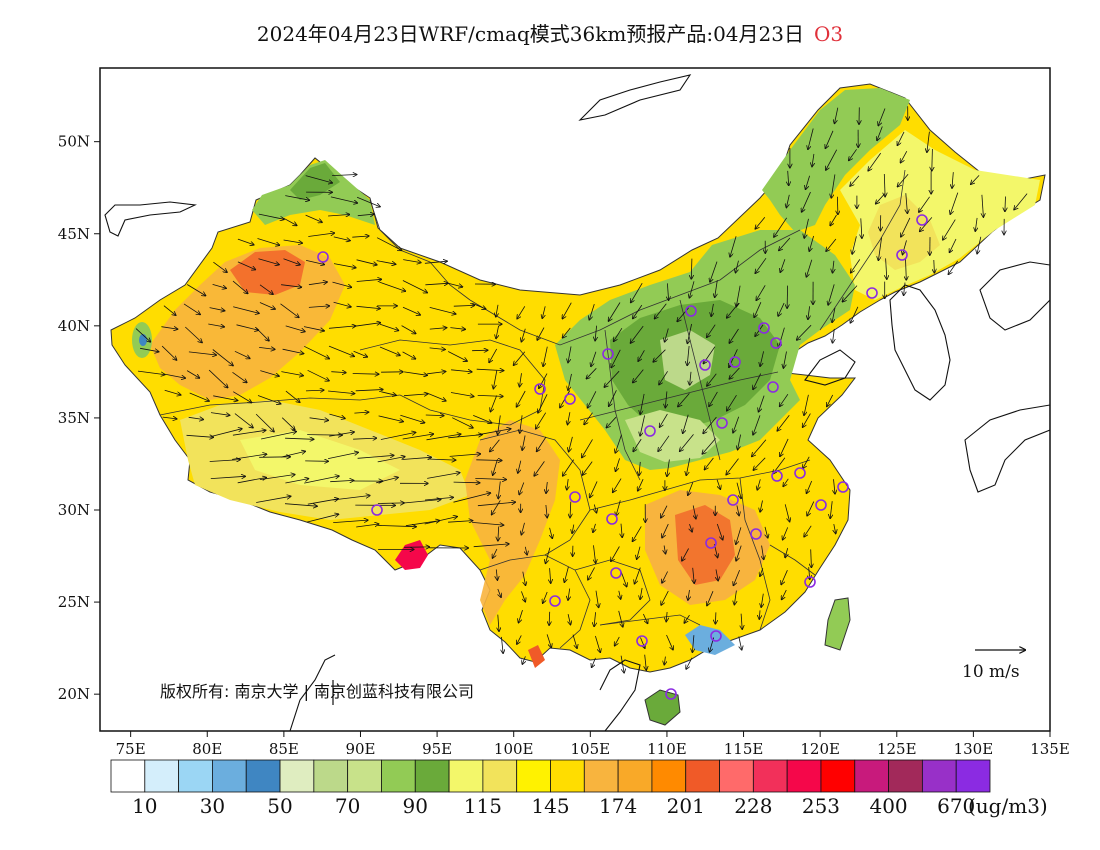 The image size is (1100, 850). Describe the element at coordinates (207, 749) in the screenshot. I see `lon-tick-label: 80E` at that location.